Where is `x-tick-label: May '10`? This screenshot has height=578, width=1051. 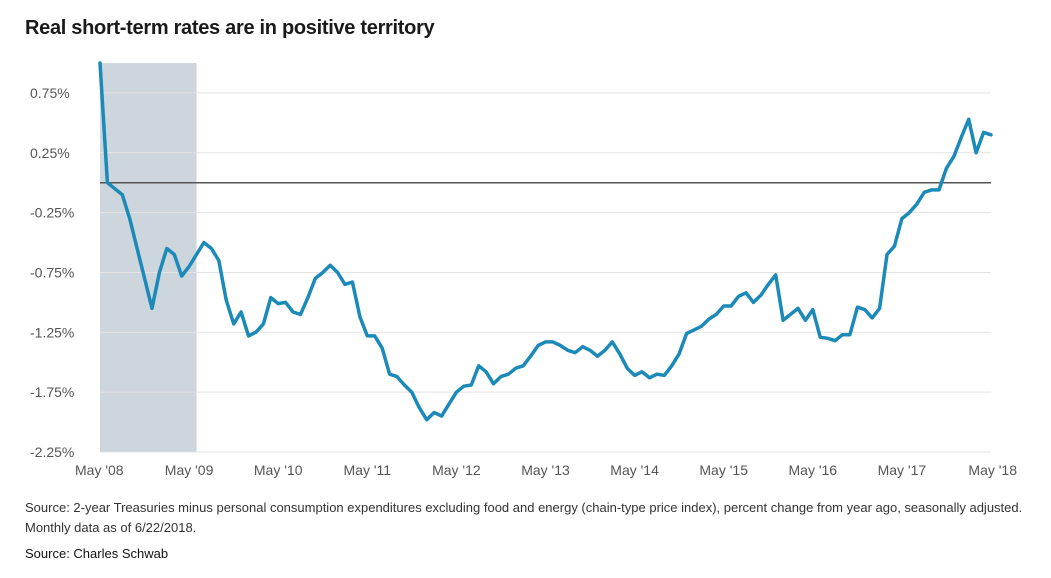 x-tick-label: May '10 is located at coordinates (278, 470).